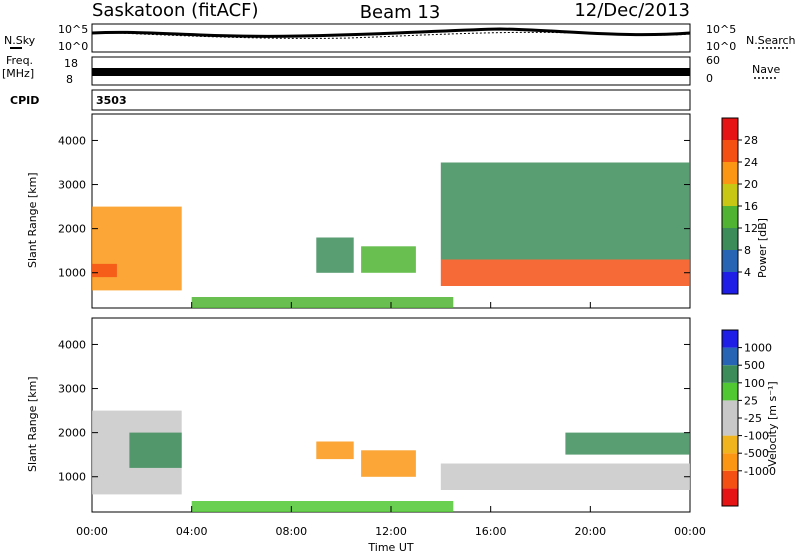 Image resolution: width=800 pixels, height=554 pixels. What do you see at coordinates (762, 248) in the screenshot?
I see `power-cbar-label: Power [dB]` at bounding box center [762, 248].